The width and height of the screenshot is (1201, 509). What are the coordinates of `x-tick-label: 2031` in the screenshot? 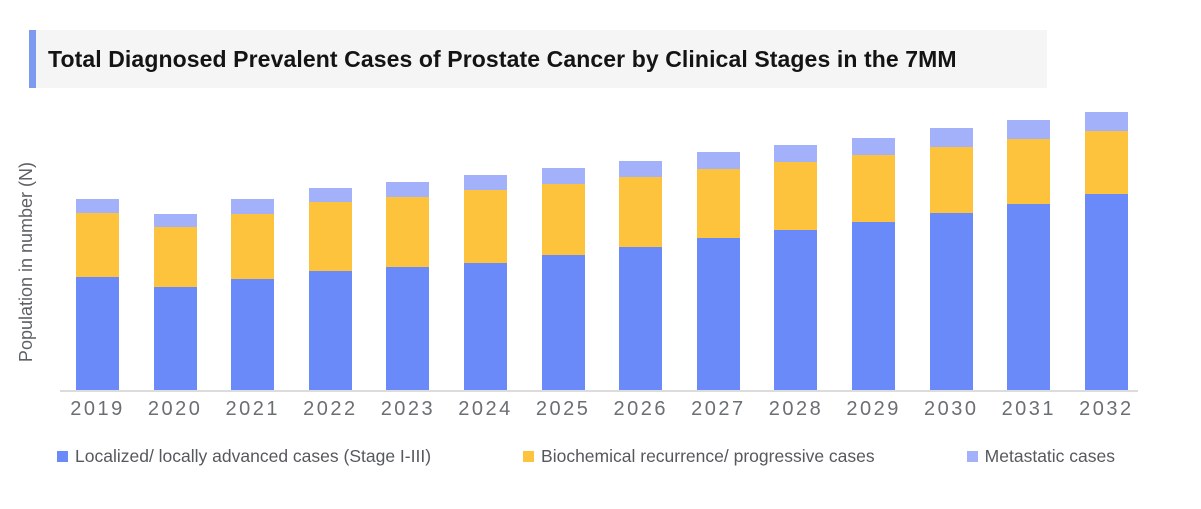 It's located at (1029, 409).